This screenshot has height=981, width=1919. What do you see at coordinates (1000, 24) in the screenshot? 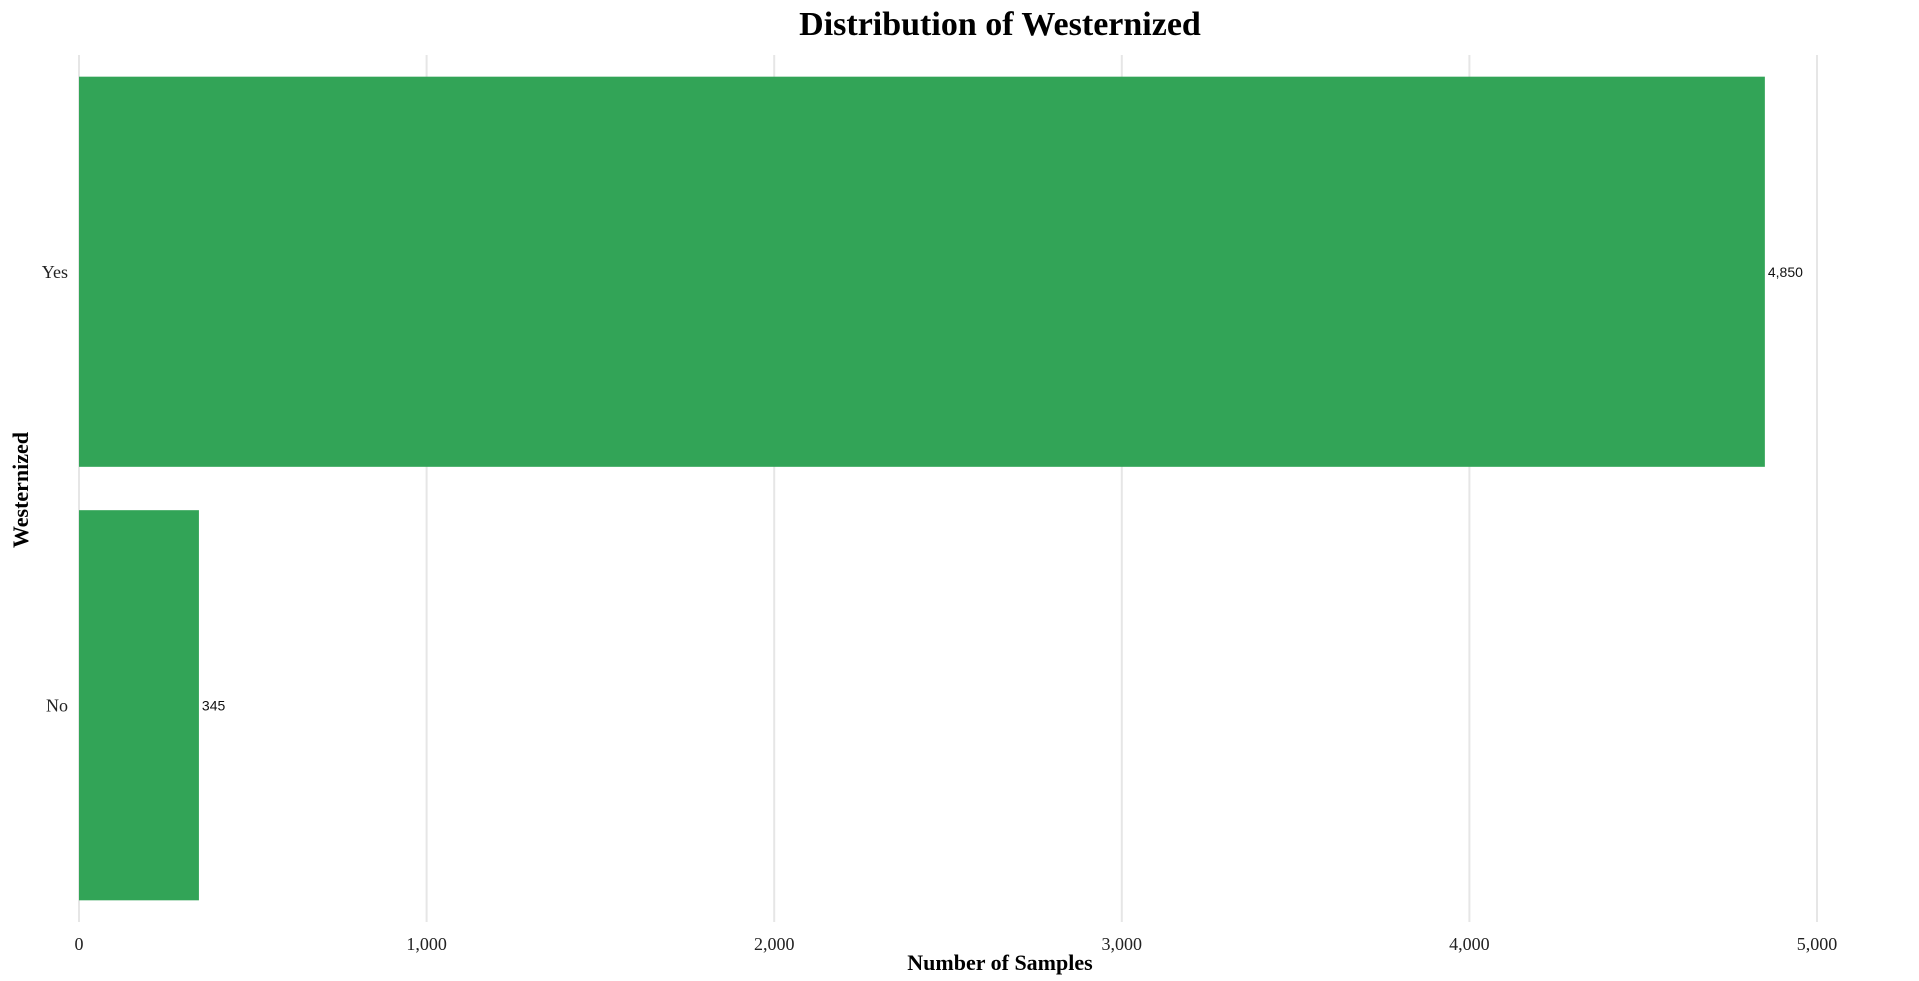
I see `chart-title: Distribution of Westernized` at bounding box center [1000, 24].